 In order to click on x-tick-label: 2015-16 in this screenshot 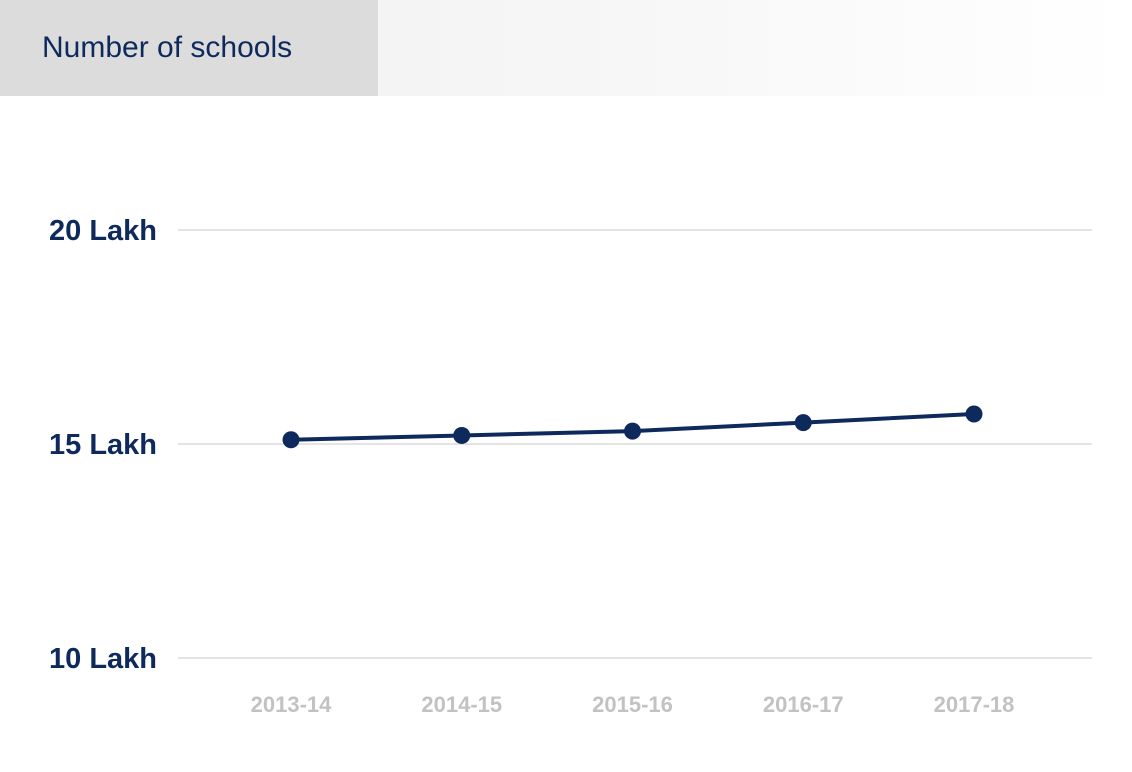, I will do `click(632, 704)`.